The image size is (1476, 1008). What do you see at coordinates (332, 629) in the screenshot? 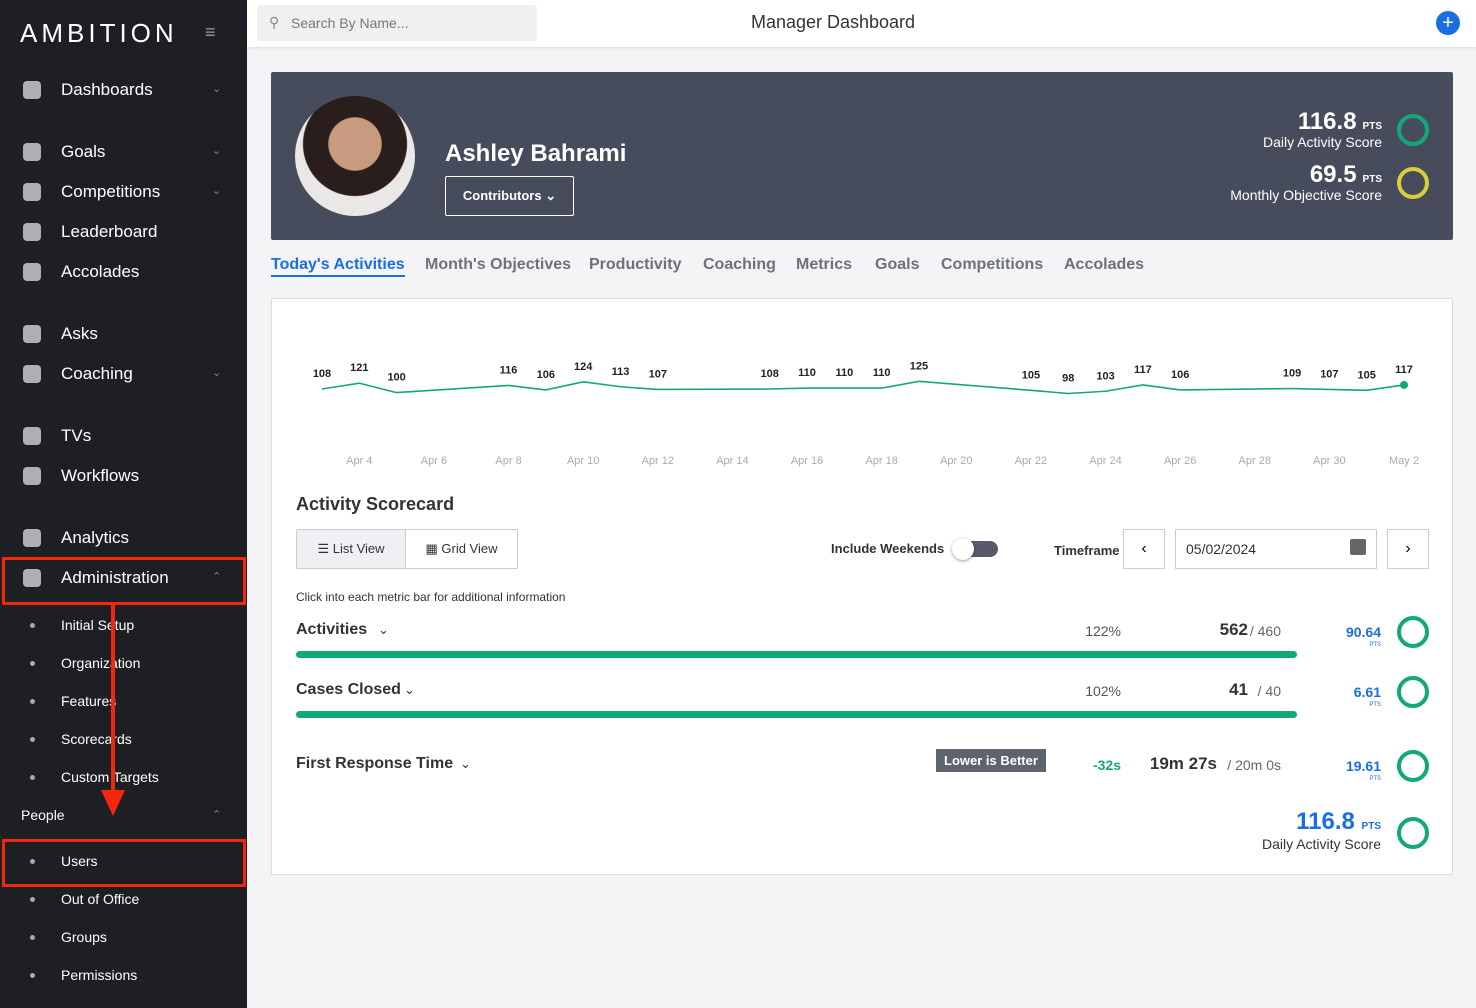
I see `metric-name: Activities` at bounding box center [332, 629].